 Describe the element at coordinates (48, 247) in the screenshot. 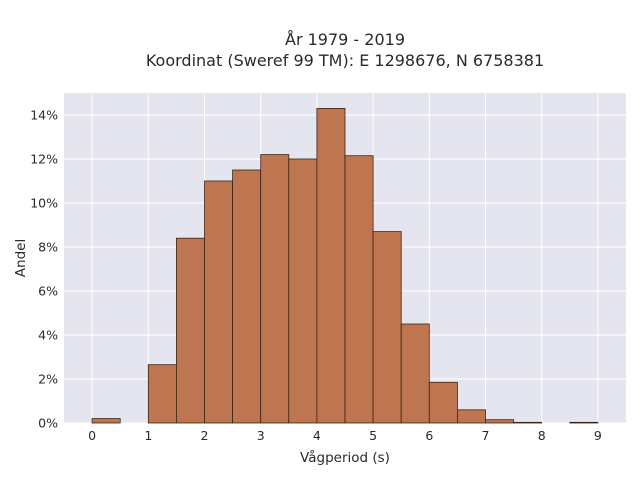

I see `y-tick-label: 8%` at that location.